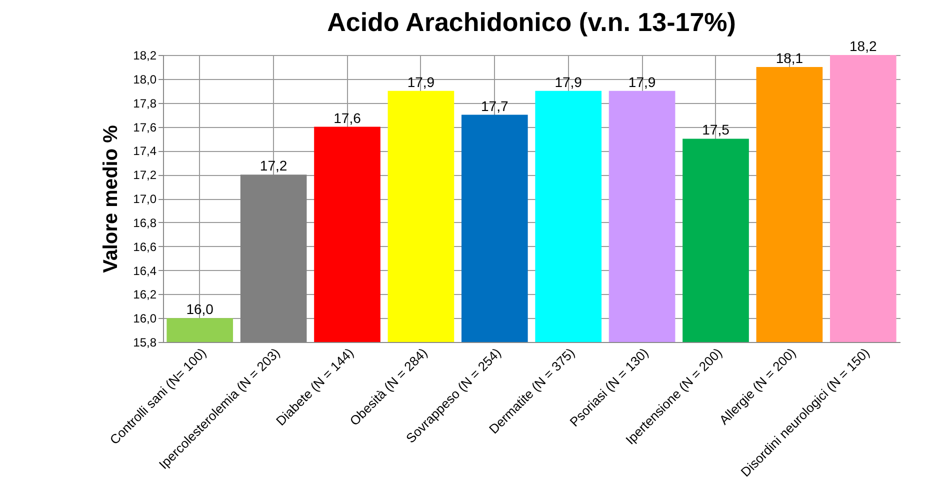 Image resolution: width=931 pixels, height=492 pixels. Describe the element at coordinates (200, 309) in the screenshot. I see `data-label: 16,0` at that location.